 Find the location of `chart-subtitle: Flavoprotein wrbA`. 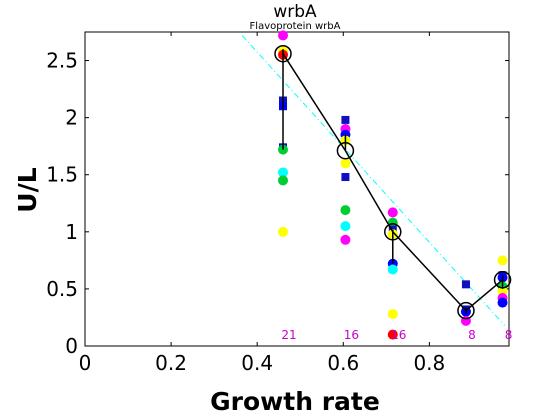

chart-subtitle: Flavoprotein wrbA is located at coordinates (295, 26).